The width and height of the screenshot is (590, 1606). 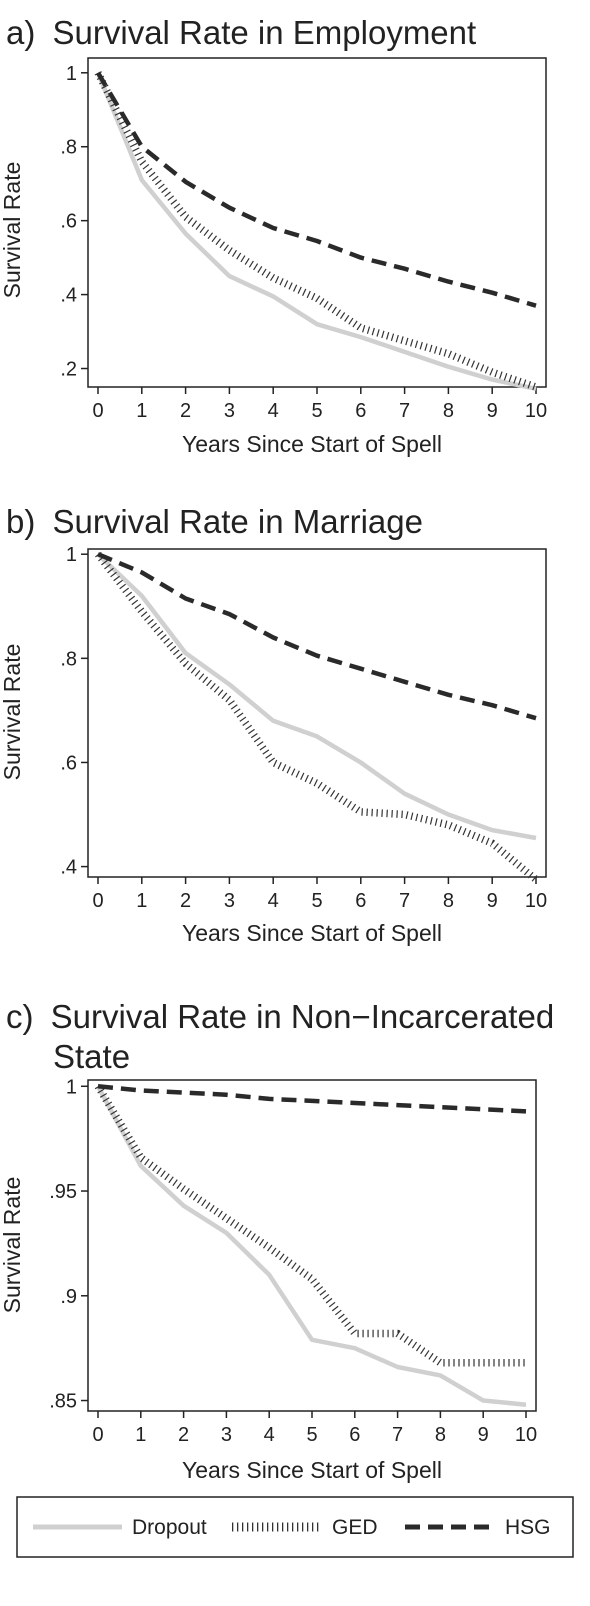 I want to click on panel-a-ytick-label: 1, so click(x=71, y=74).